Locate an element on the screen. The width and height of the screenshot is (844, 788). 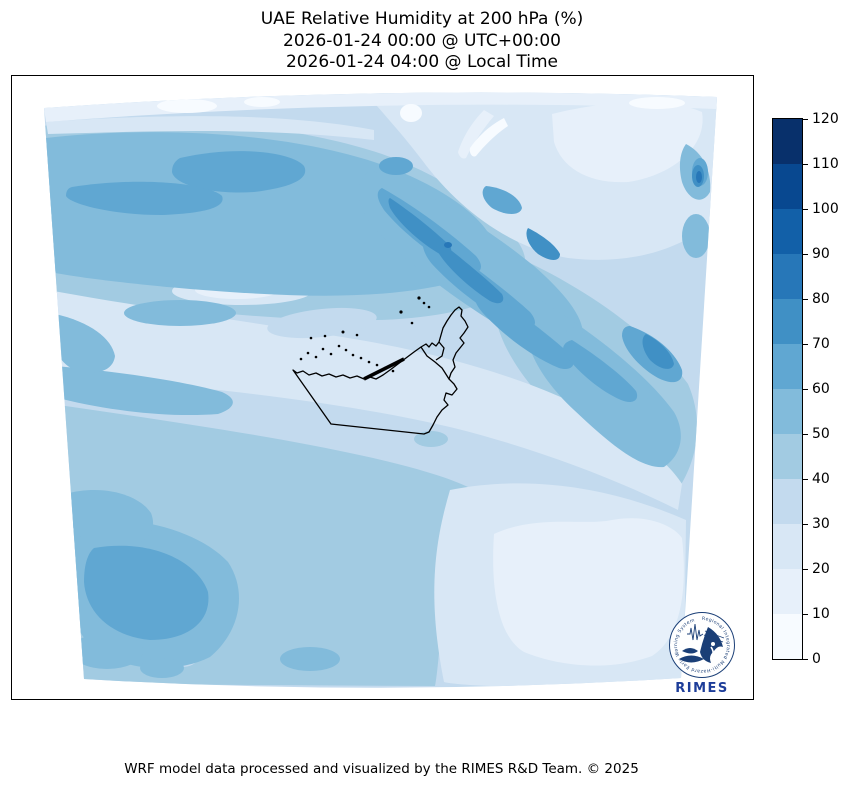
uae-boundary is located at coordinates (380, 370).